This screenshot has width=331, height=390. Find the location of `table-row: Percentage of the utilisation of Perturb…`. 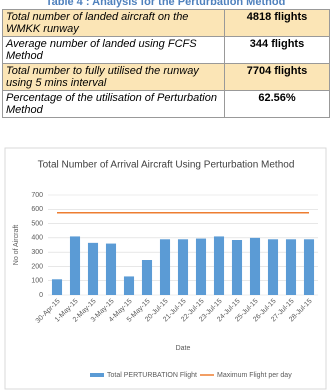

table-row: Percentage of the utilisation of Perturb… is located at coordinates (166, 104).